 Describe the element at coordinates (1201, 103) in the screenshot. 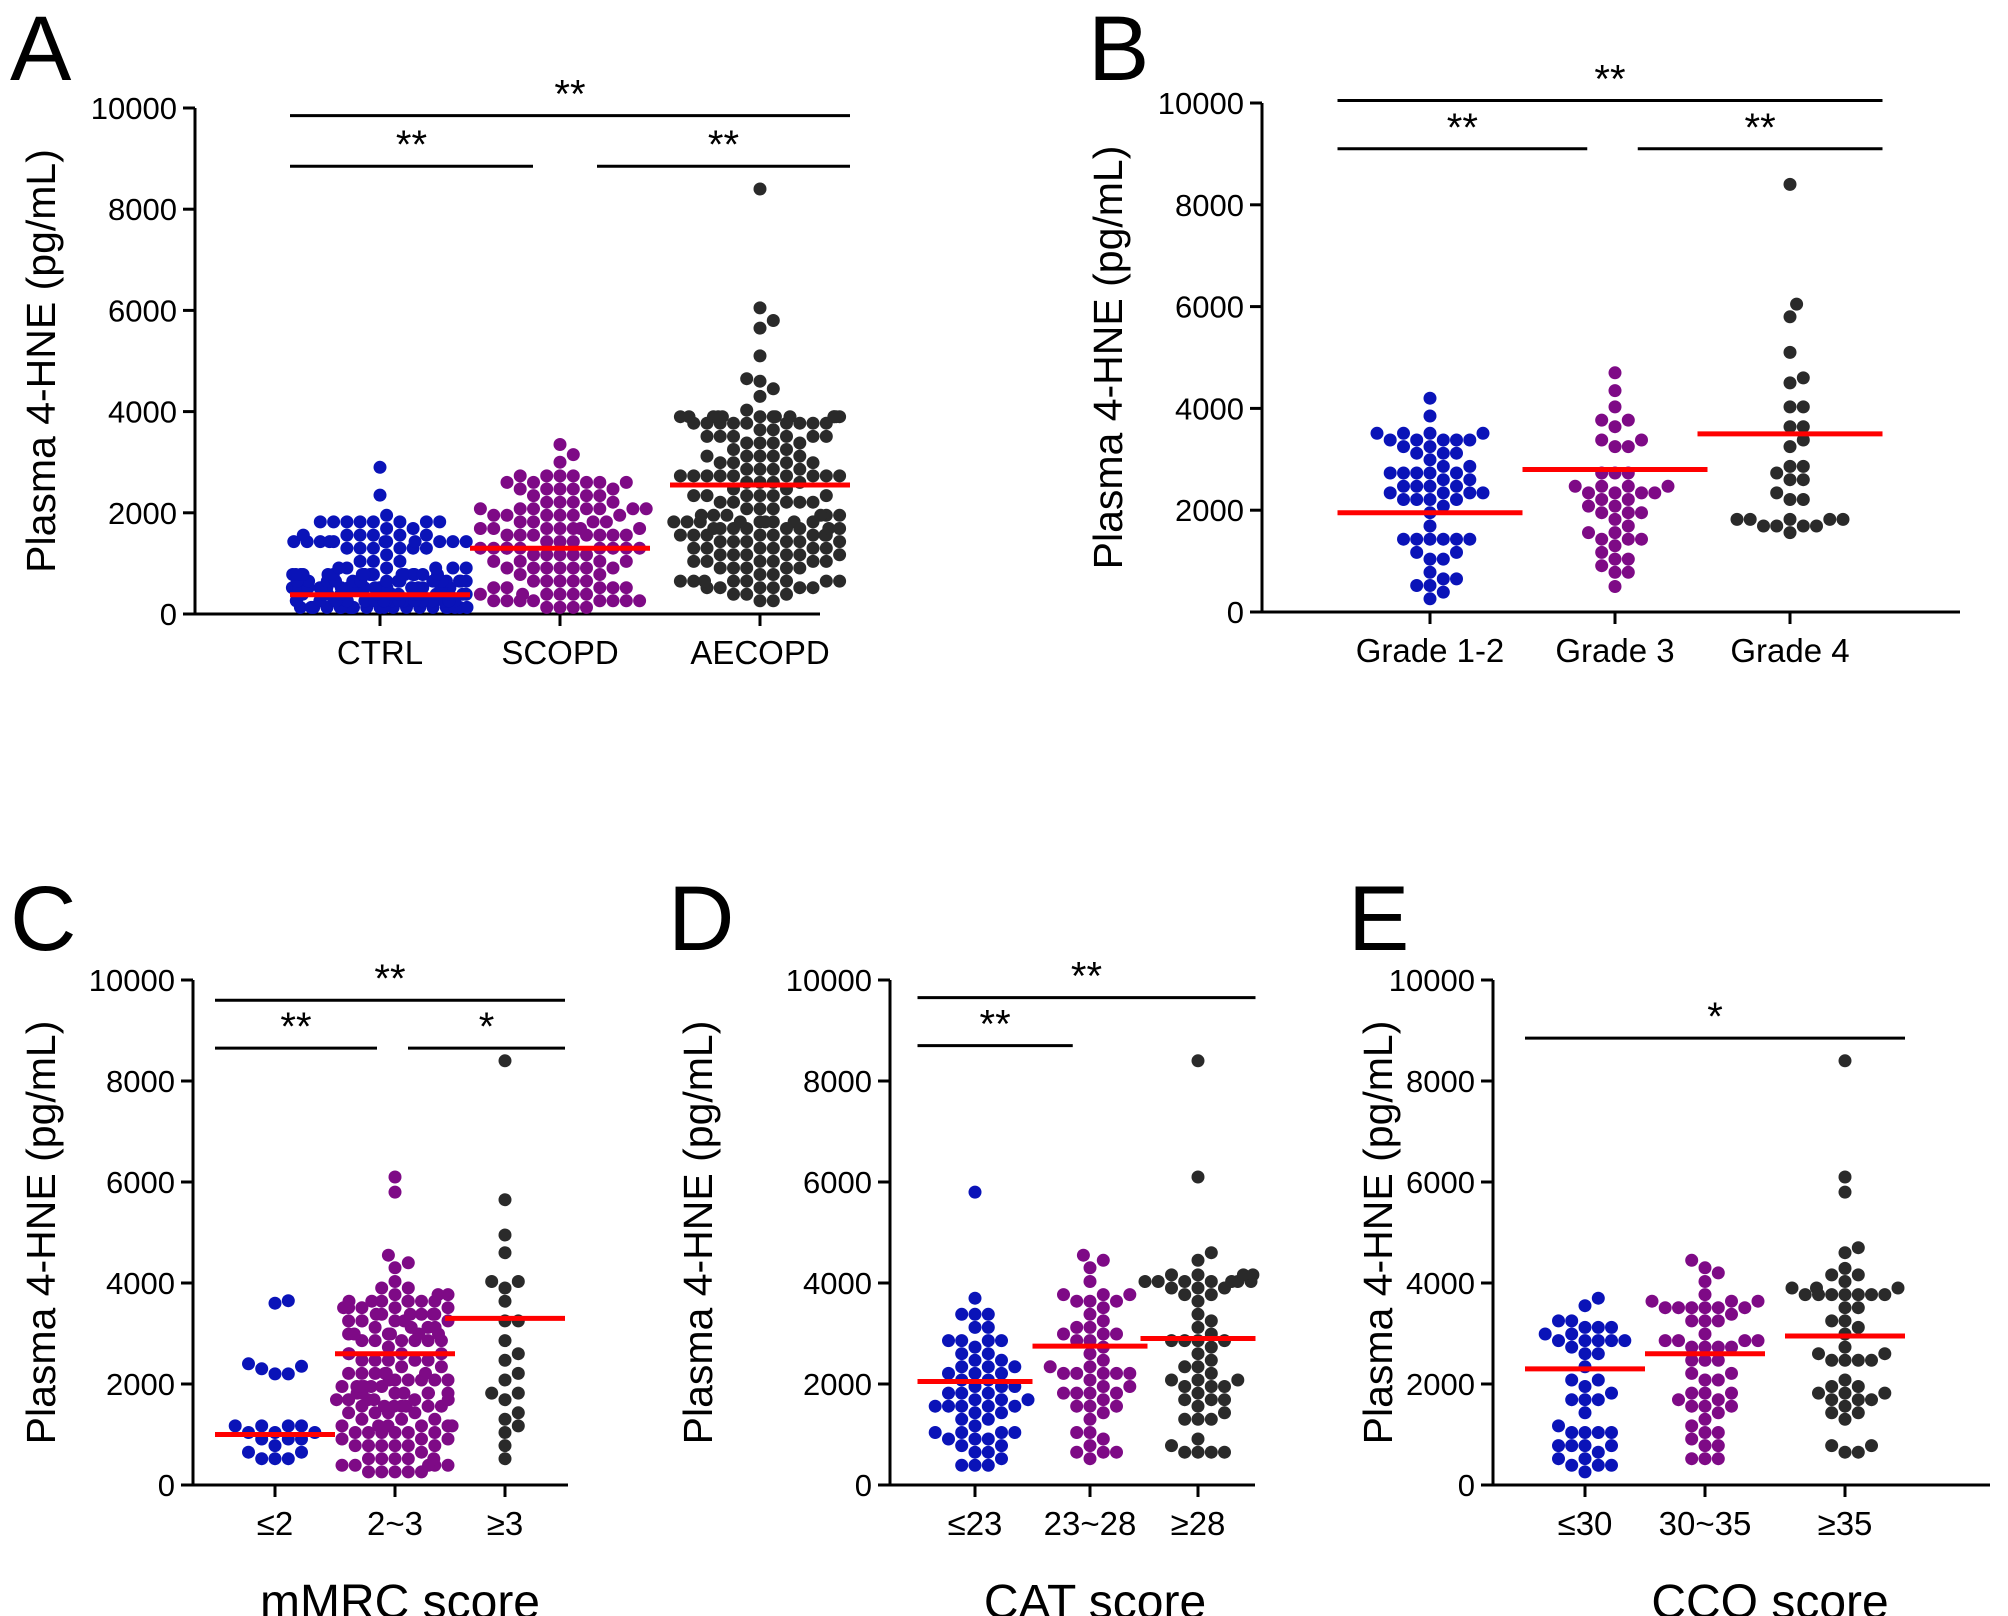

I see `y-tick-label: 10000` at that location.